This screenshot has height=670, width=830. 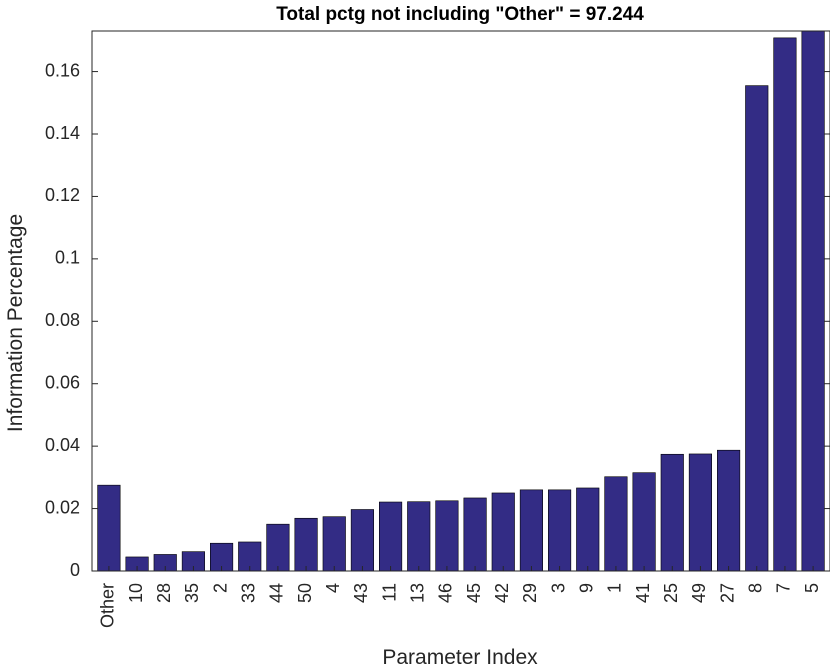 I want to click on x-tick-label: 42, so click(x=502, y=593).